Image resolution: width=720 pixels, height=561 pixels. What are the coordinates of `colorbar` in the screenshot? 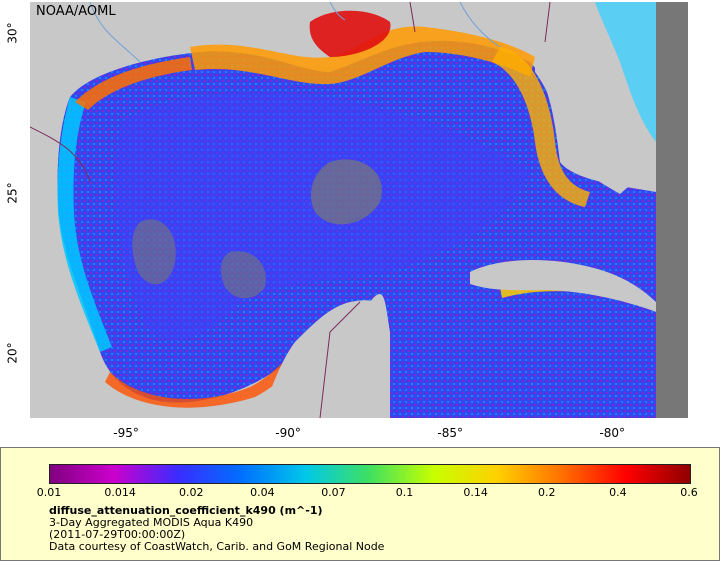 It's located at (370, 474).